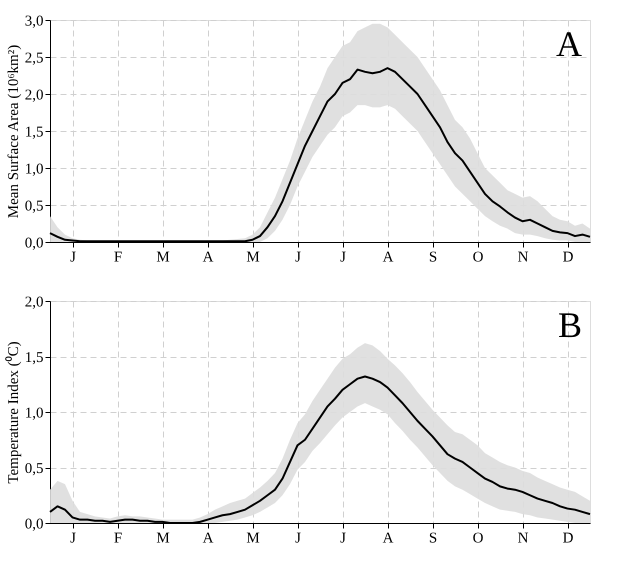  What do you see at coordinates (34, 22) in the screenshot?
I see `y-tick-label: 3,0` at bounding box center [34, 22].